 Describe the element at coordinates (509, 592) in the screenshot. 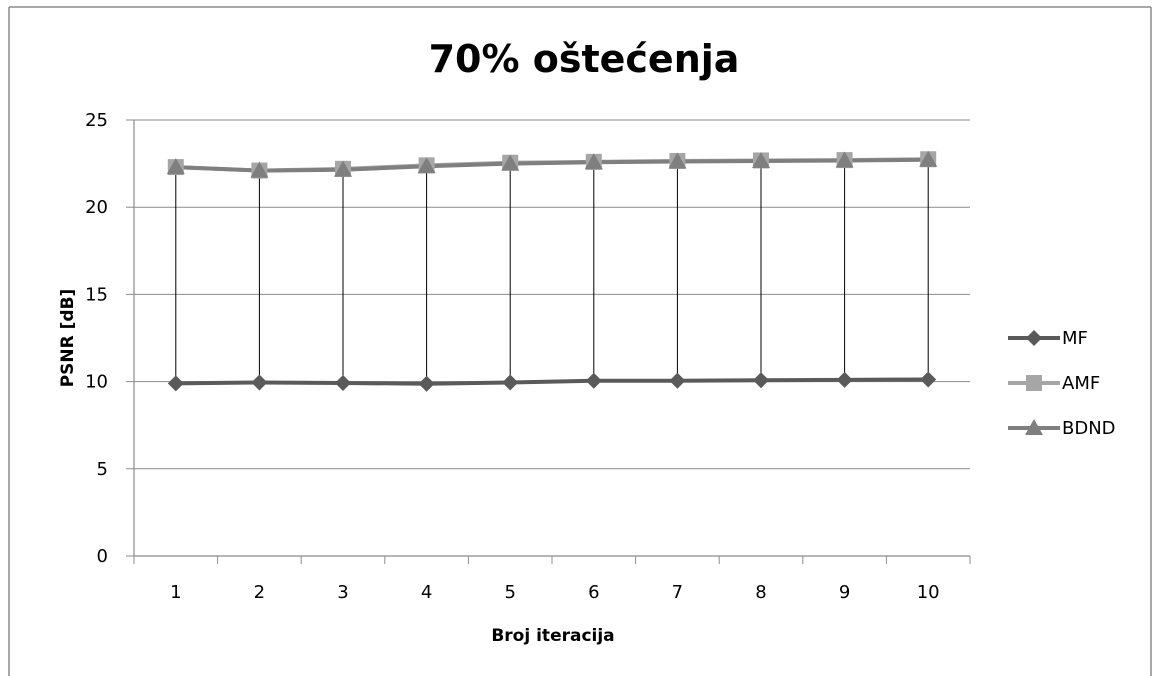

I see `x-tick-label: 5` at that location.